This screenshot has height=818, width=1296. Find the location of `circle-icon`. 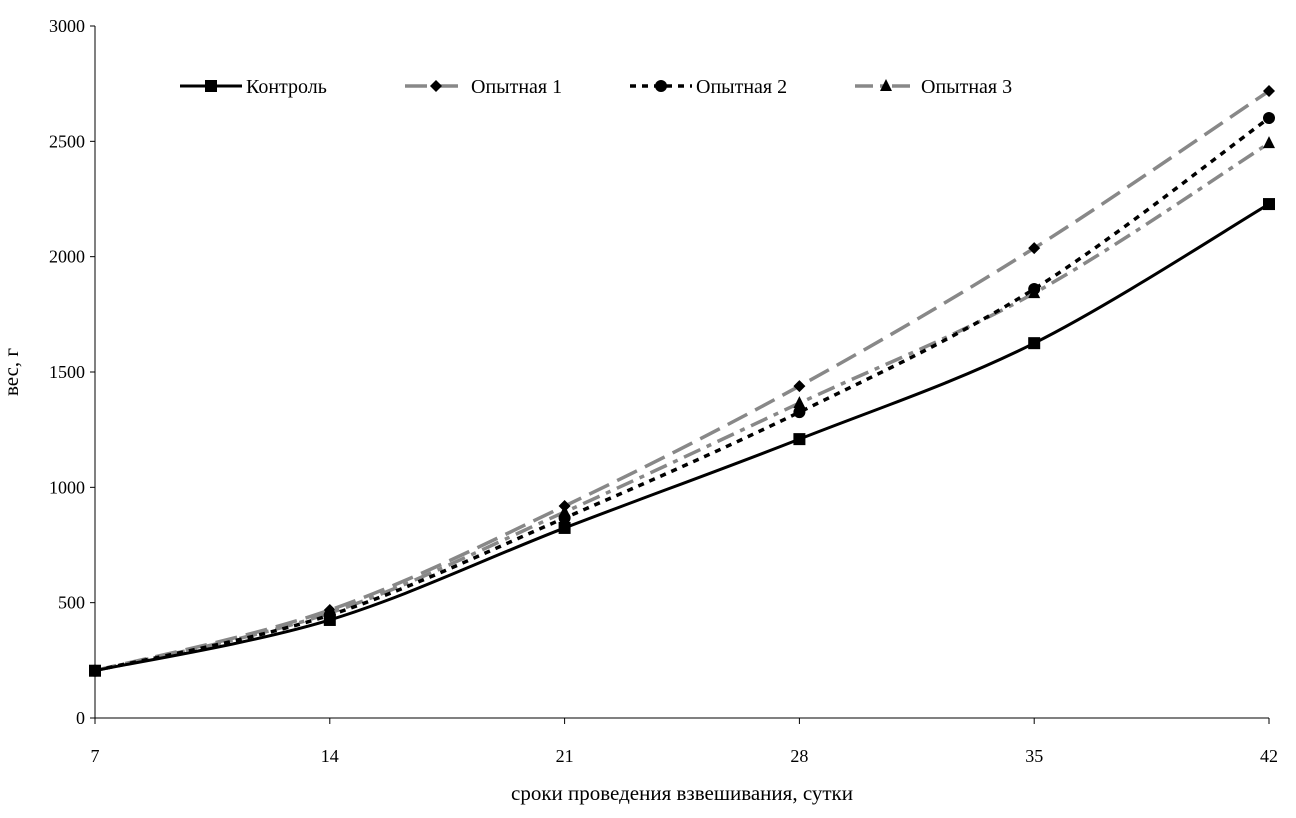

circle-icon is located at coordinates (661, 86).